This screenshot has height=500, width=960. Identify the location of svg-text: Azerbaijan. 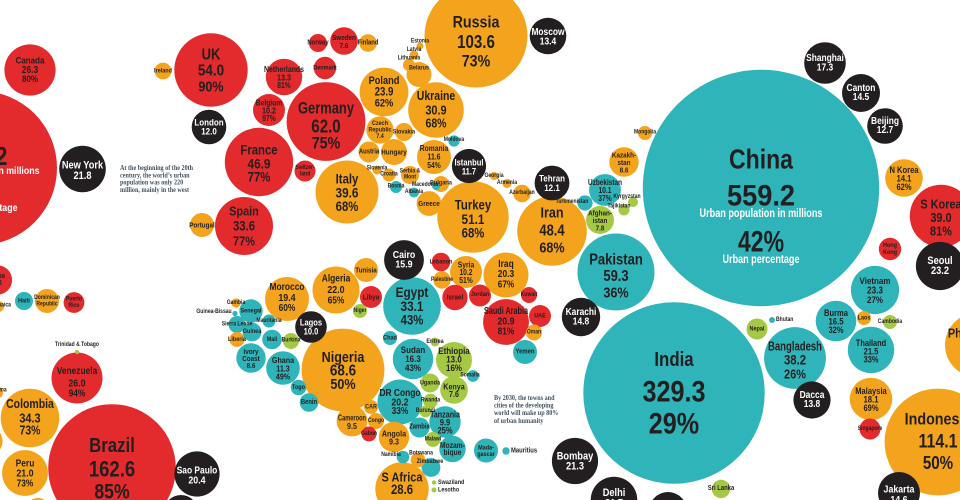
(522, 193).